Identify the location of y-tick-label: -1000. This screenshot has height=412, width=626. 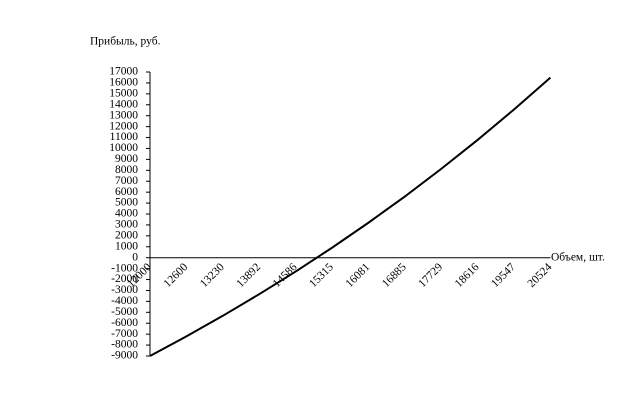
(124, 268).